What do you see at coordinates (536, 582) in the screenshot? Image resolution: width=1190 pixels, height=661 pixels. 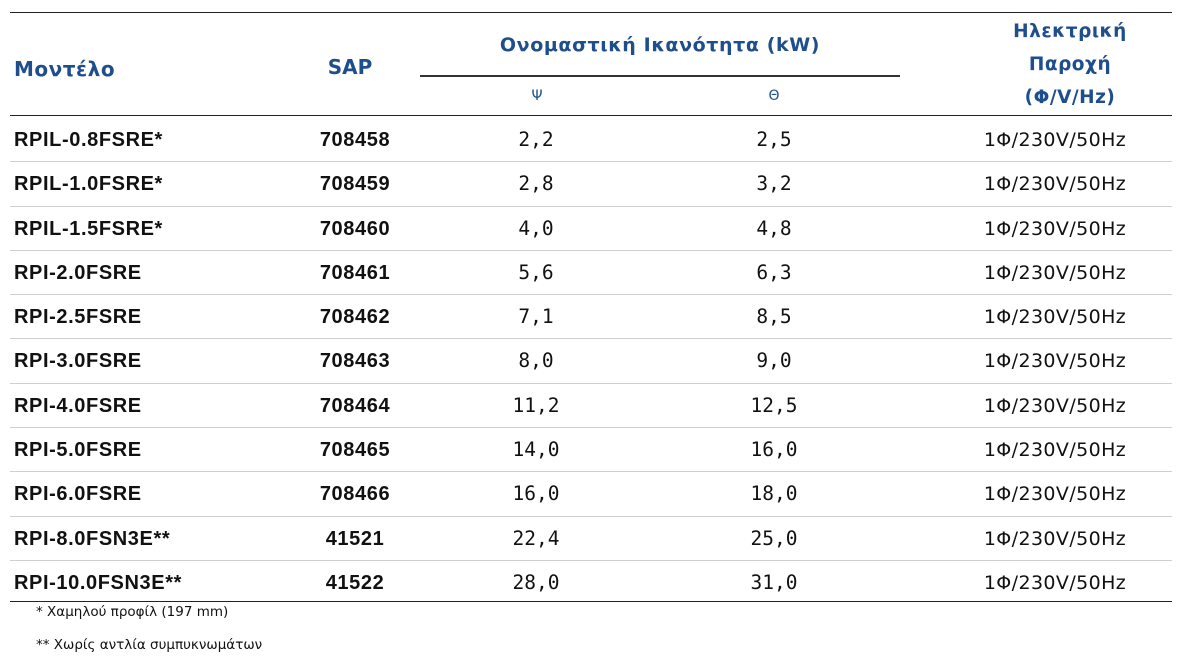 I see `cell-cooling: 28,0` at bounding box center [536, 582].